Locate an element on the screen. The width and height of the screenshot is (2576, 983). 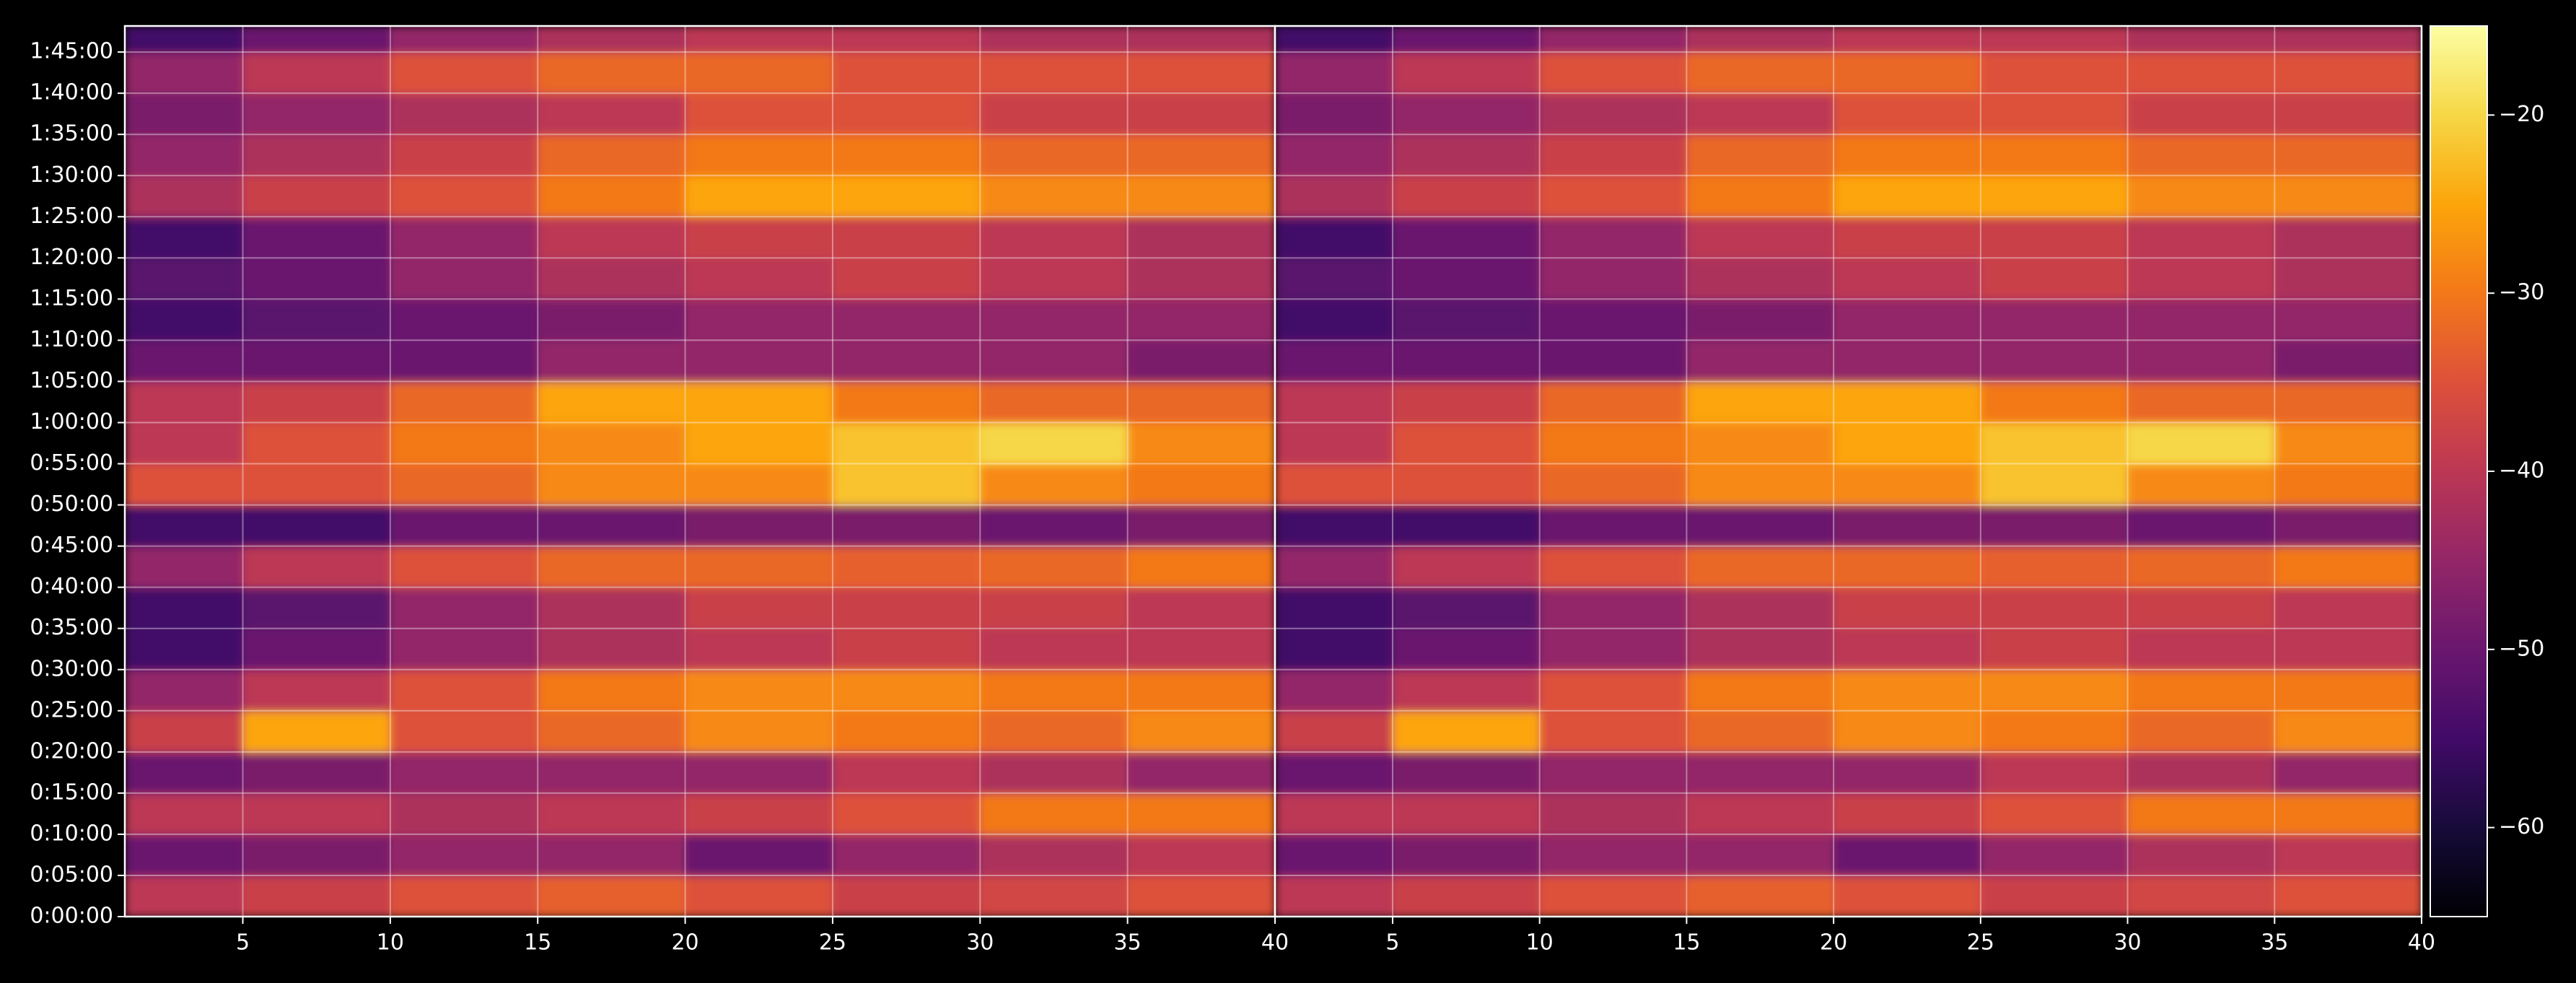
x-tick-label: 35 is located at coordinates (1128, 943).